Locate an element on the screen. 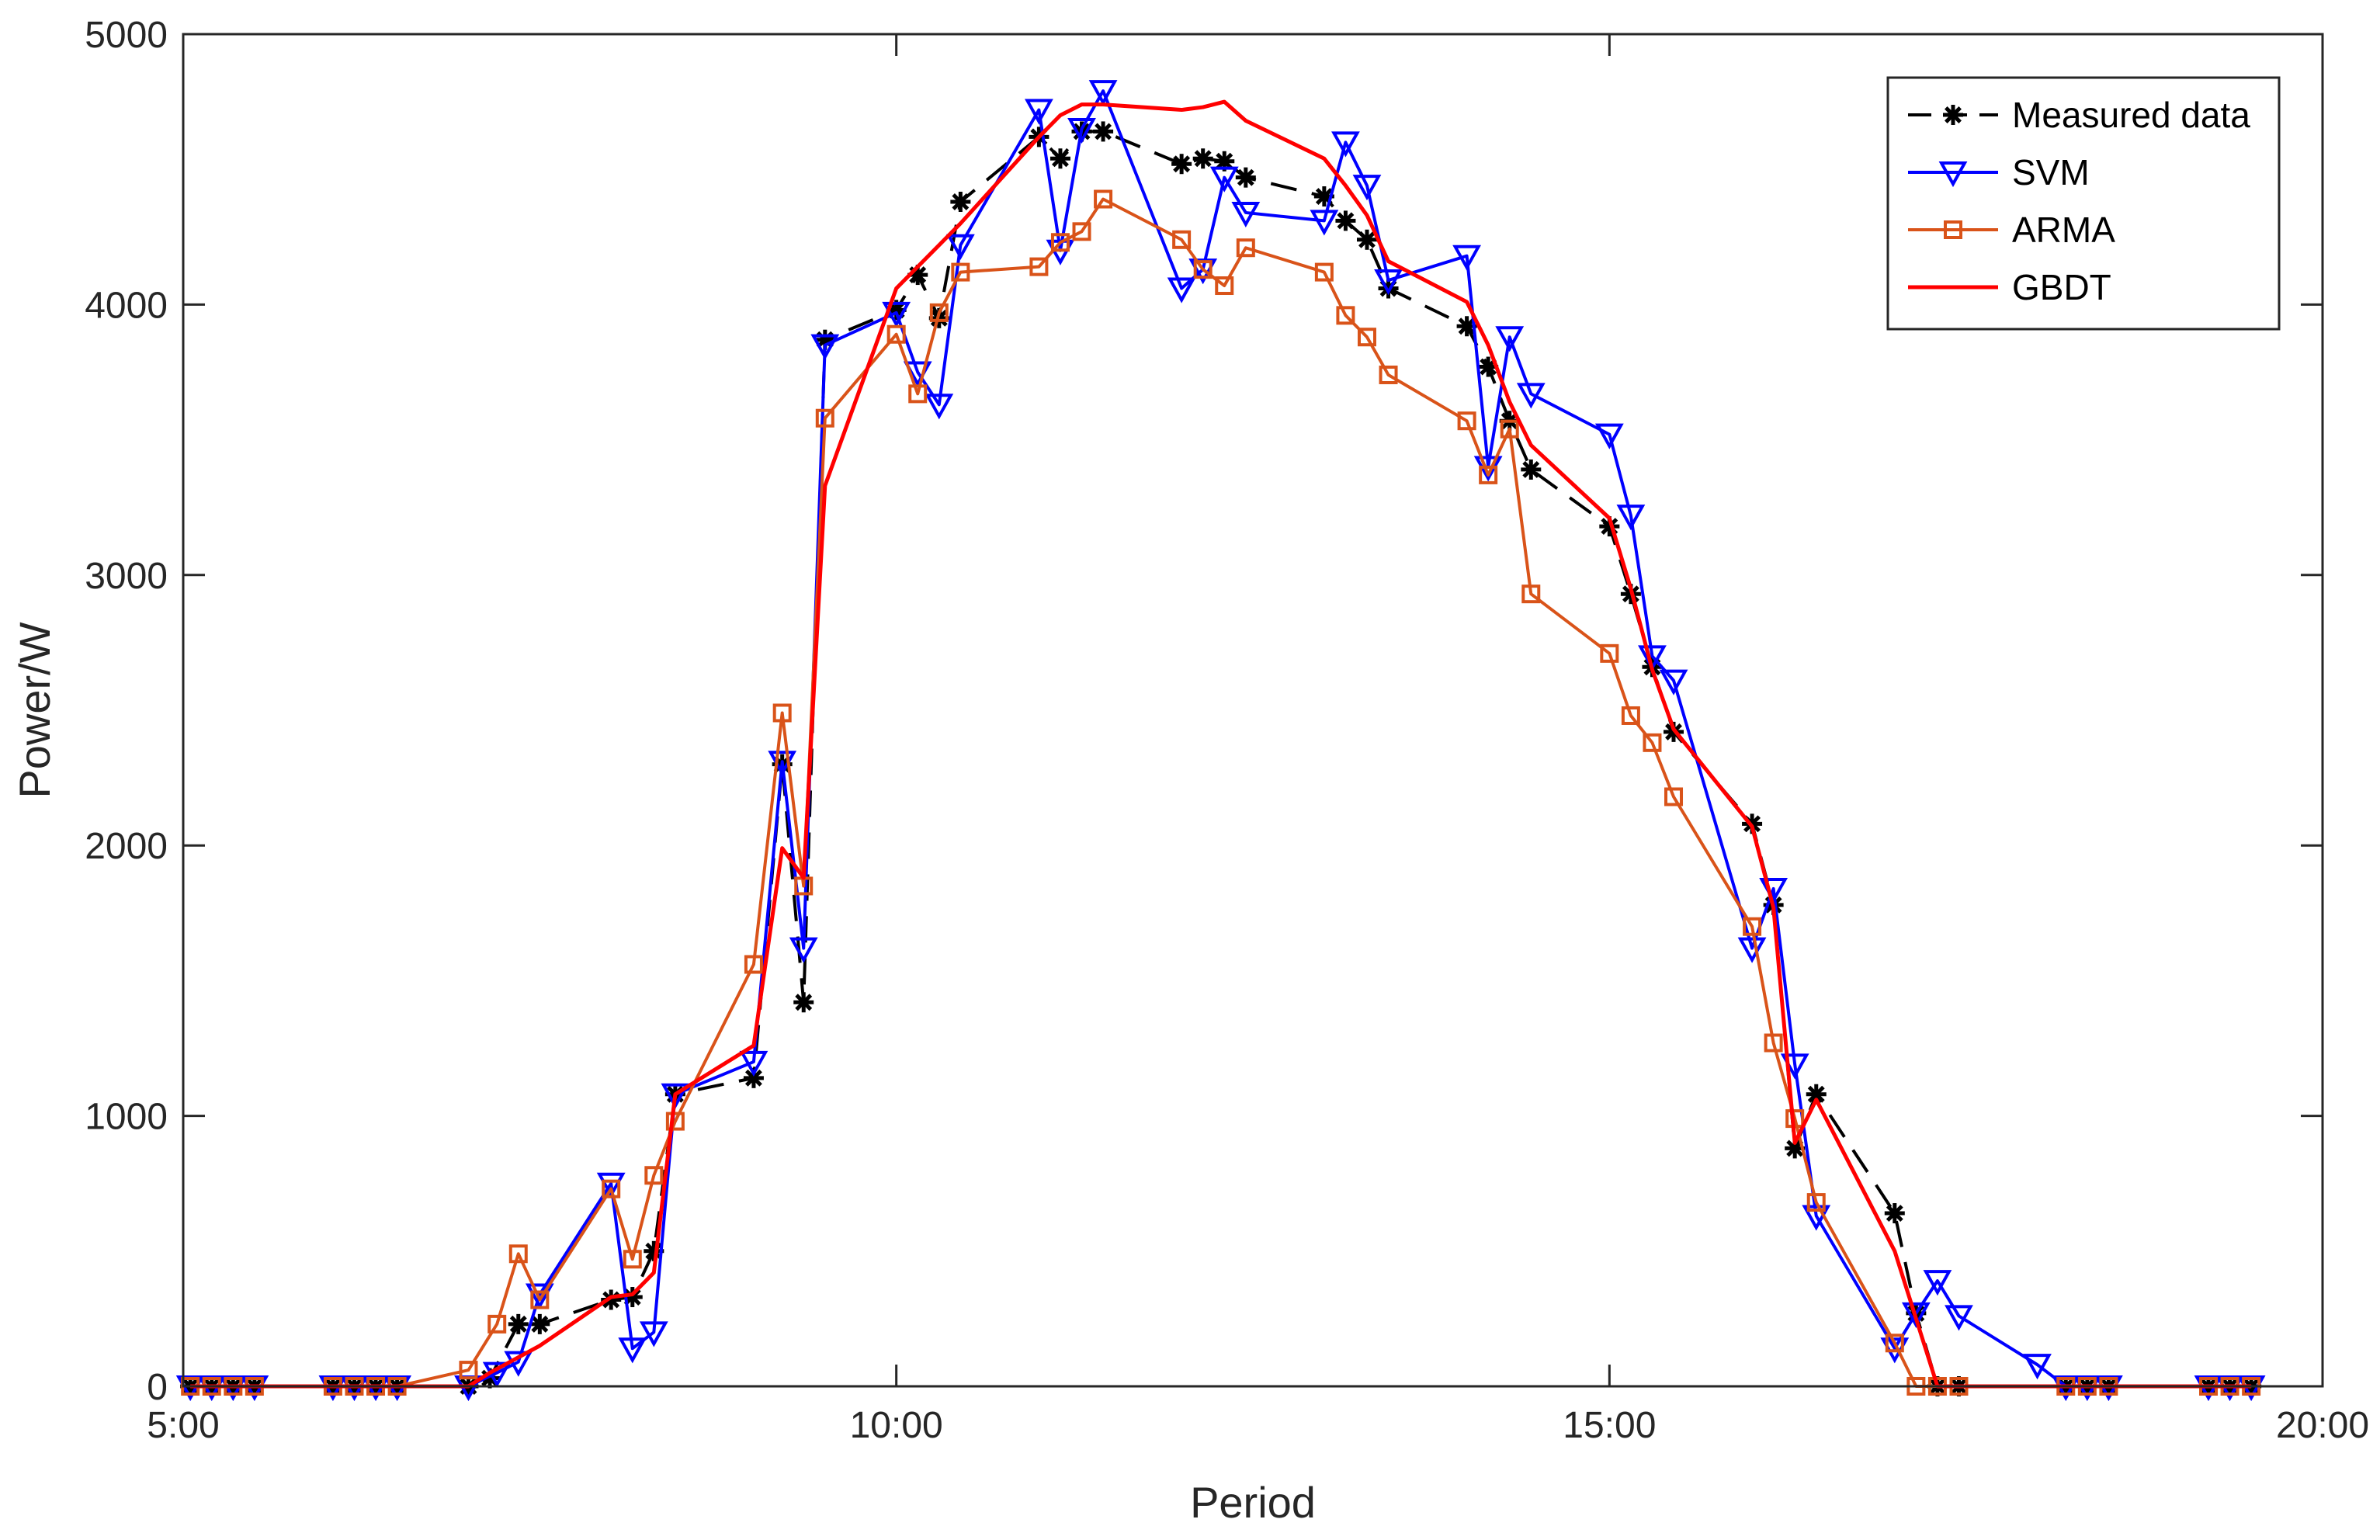 The width and height of the screenshot is (2380, 1540). legend-entry: ARMA is located at coordinates (2011, 230).